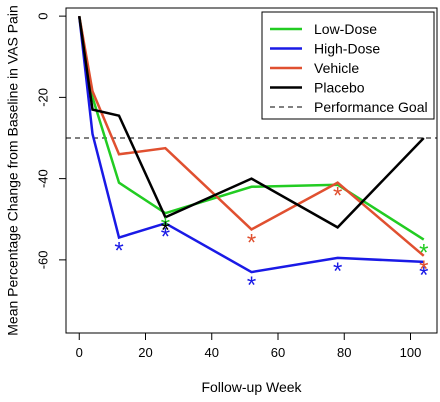  What do you see at coordinates (42, 259) in the screenshot?
I see `y-tick-label: -60` at bounding box center [42, 259].